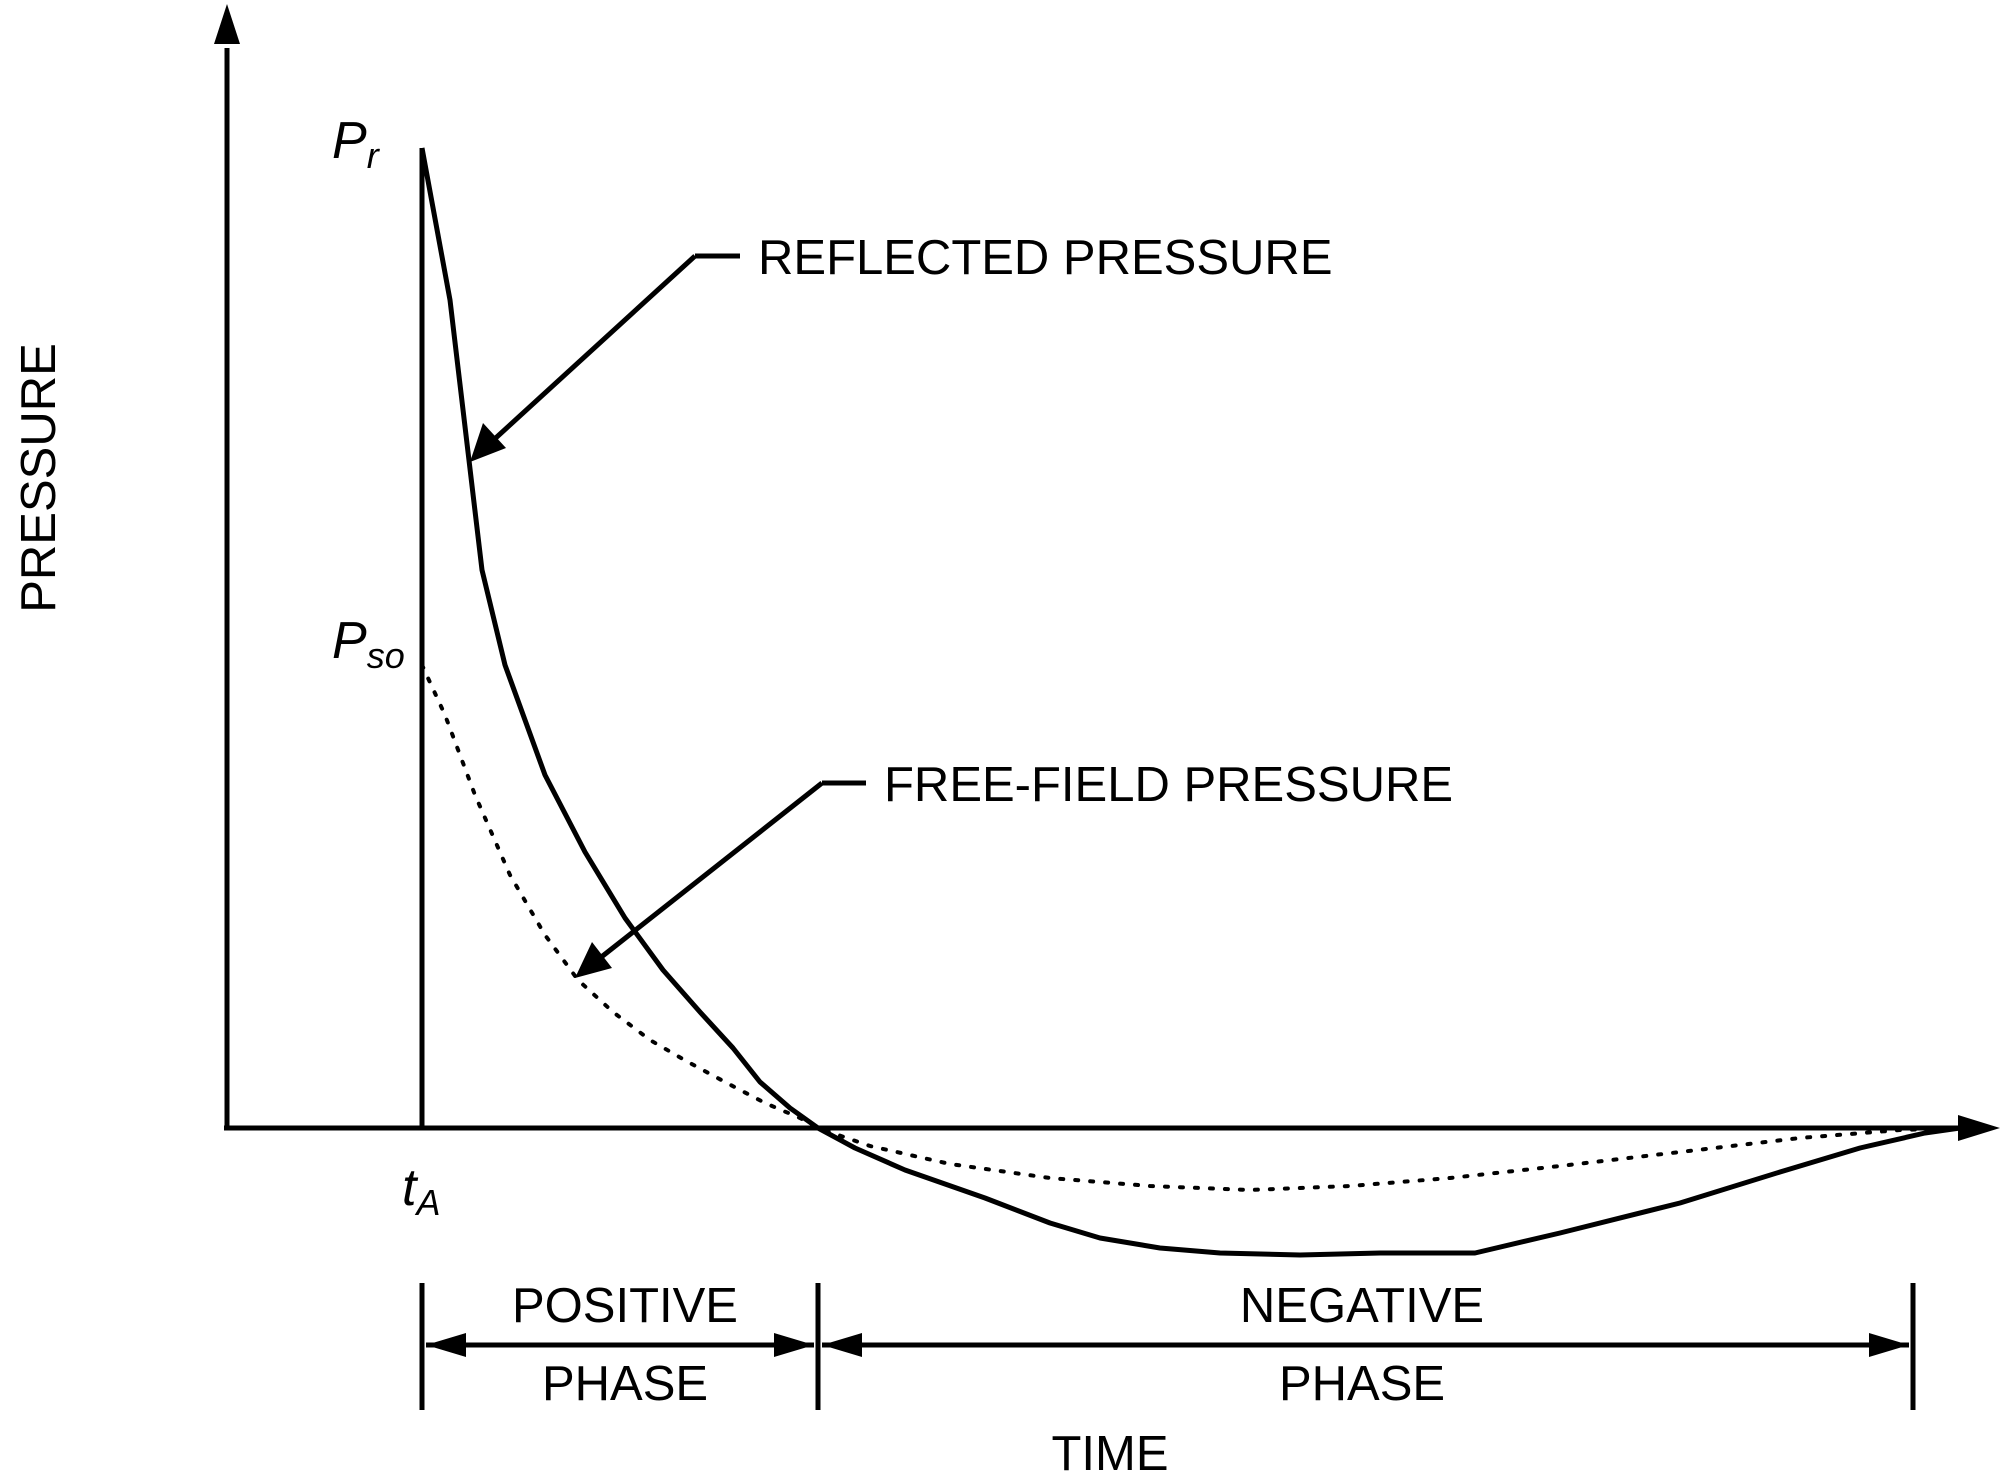 Image resolution: width=2000 pixels, height=1481 pixels. I want to click on phase-dimensions, so click(1167, 1346).